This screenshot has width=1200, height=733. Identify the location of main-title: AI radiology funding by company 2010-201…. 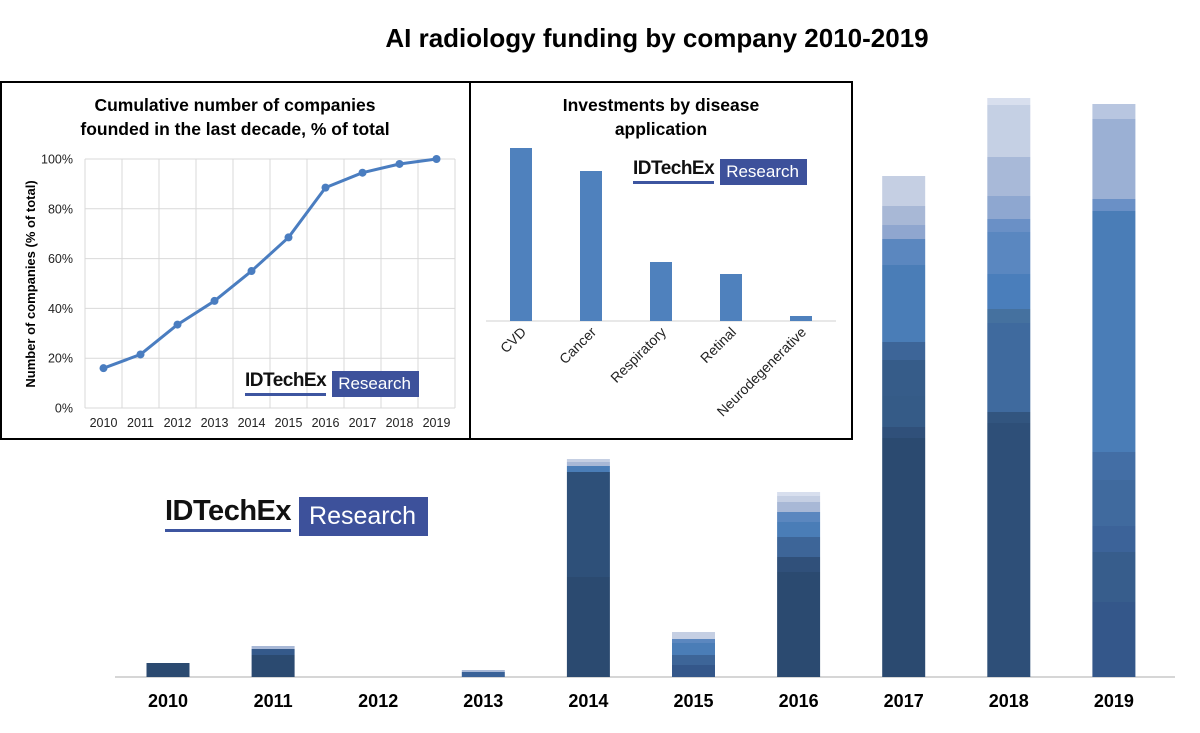
(656, 38).